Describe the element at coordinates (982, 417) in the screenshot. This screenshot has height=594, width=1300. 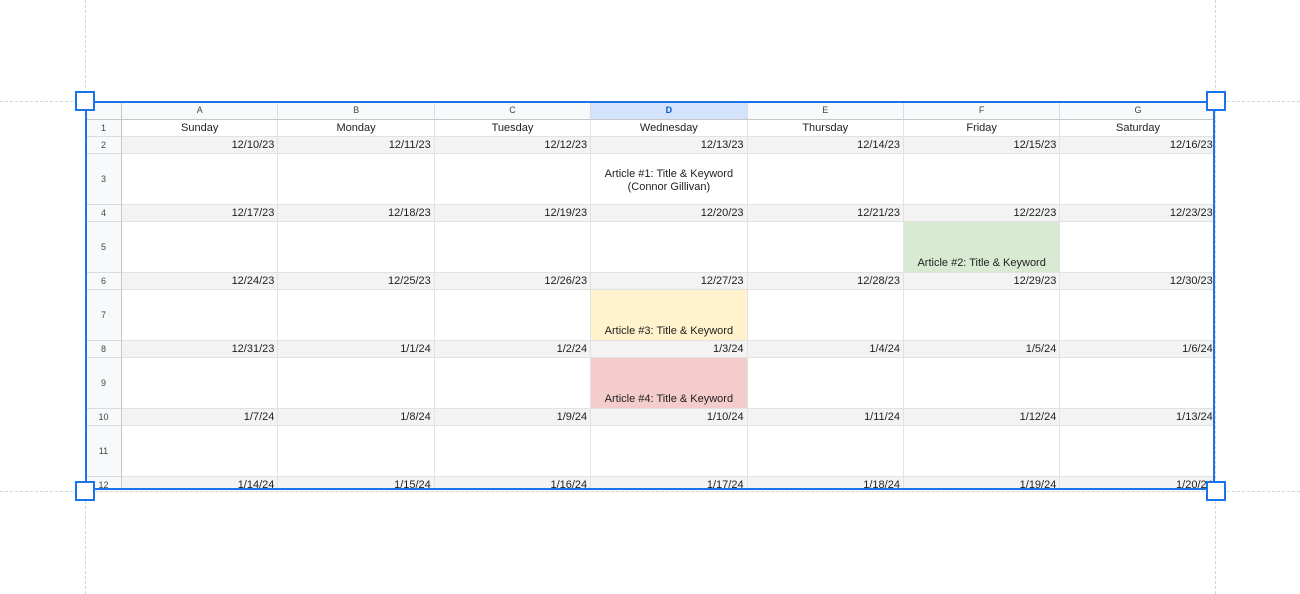
I see `date-cell: 1/12/24` at that location.